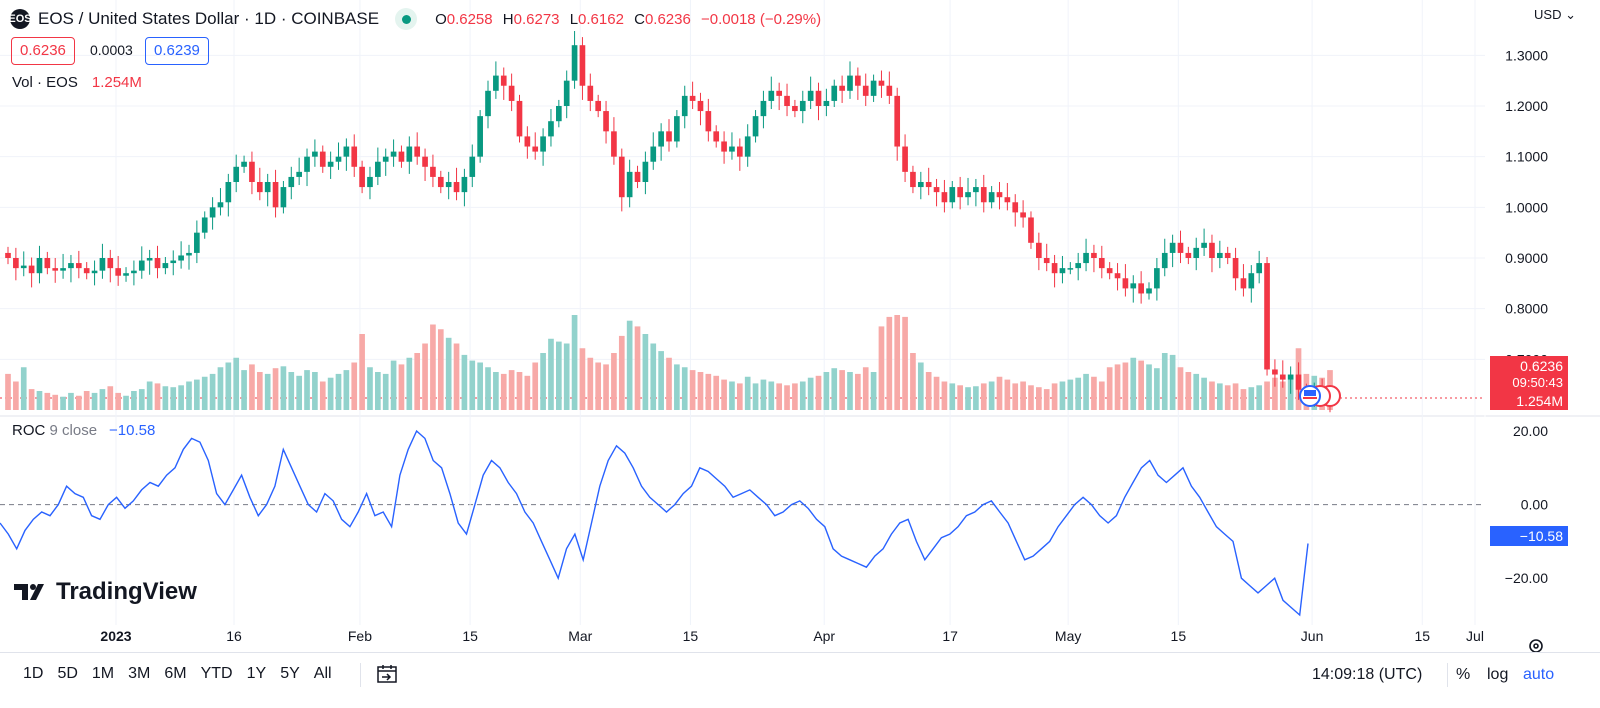 This screenshot has height=708, width=1600. I want to click on volume-legend: Vol · EOS 1.254M, so click(77, 82).